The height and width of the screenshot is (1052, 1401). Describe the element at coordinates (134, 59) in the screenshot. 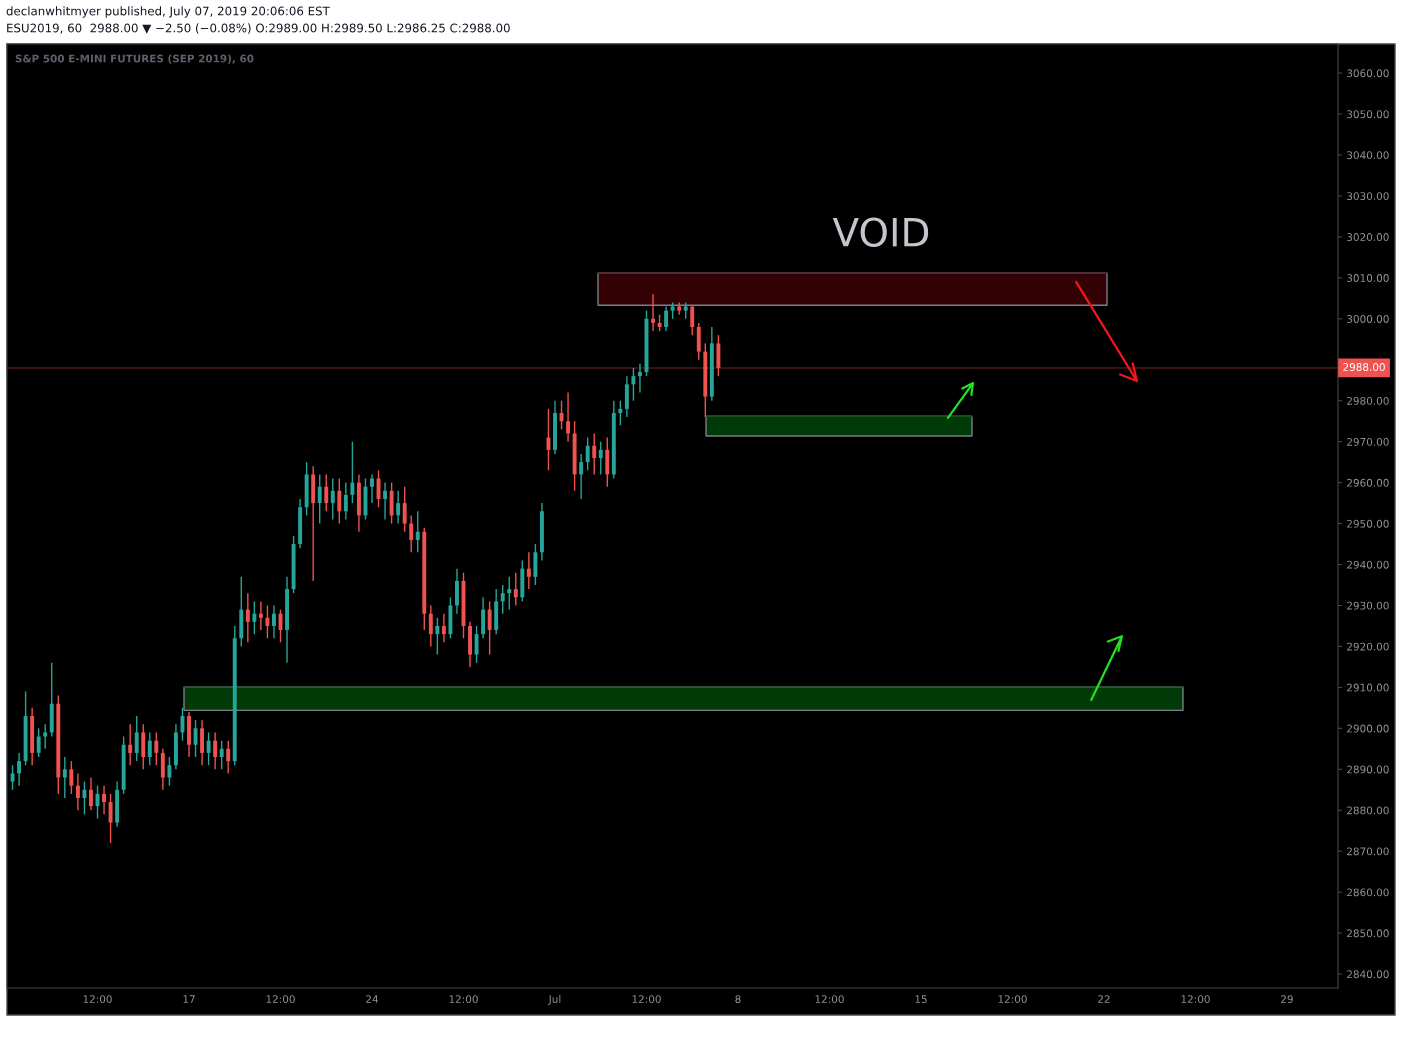

I see `text: S&P 500 E-MINI FUTURES (SEP 2019), 60` at that location.